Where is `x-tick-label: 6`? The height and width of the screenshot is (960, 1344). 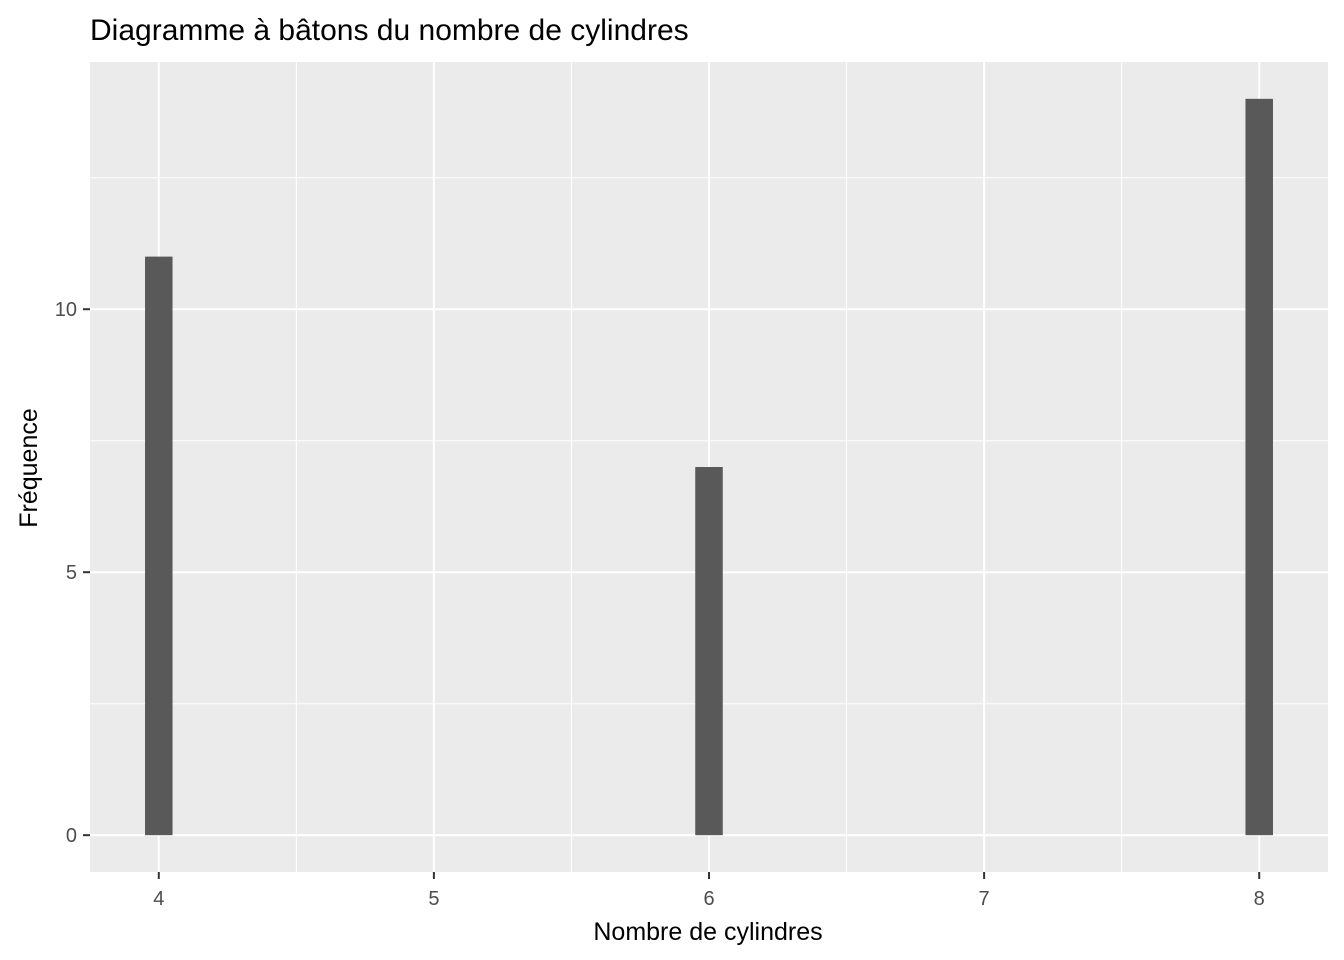
x-tick-label: 6 is located at coordinates (708, 899).